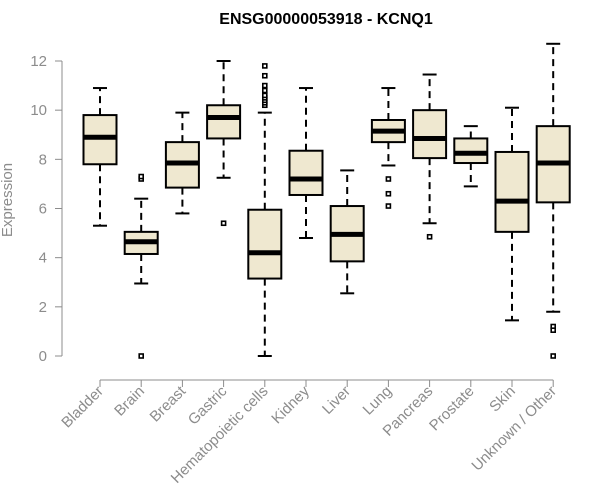  Describe the element at coordinates (224, 143) in the screenshot. I see `box-gastric` at that location.